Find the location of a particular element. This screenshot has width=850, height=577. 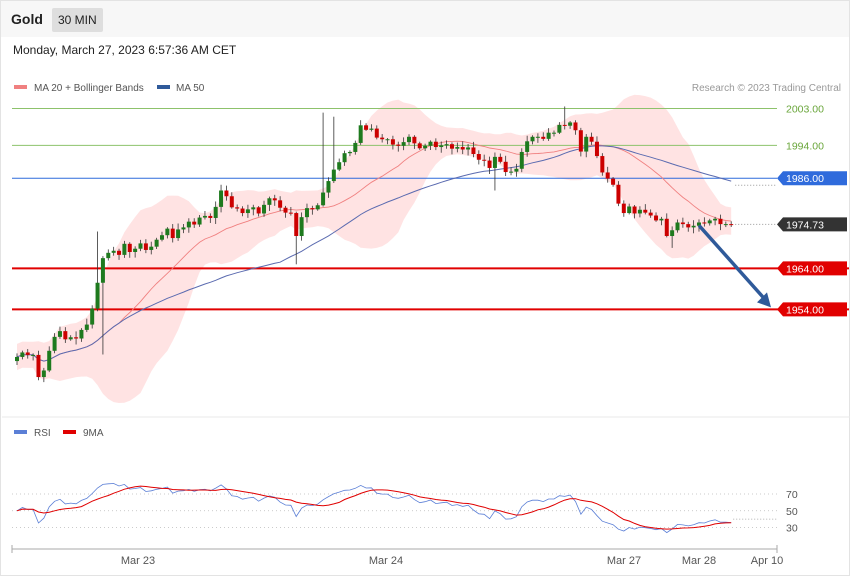

rsi-ma-legend-label: 9MA is located at coordinates (93, 433).